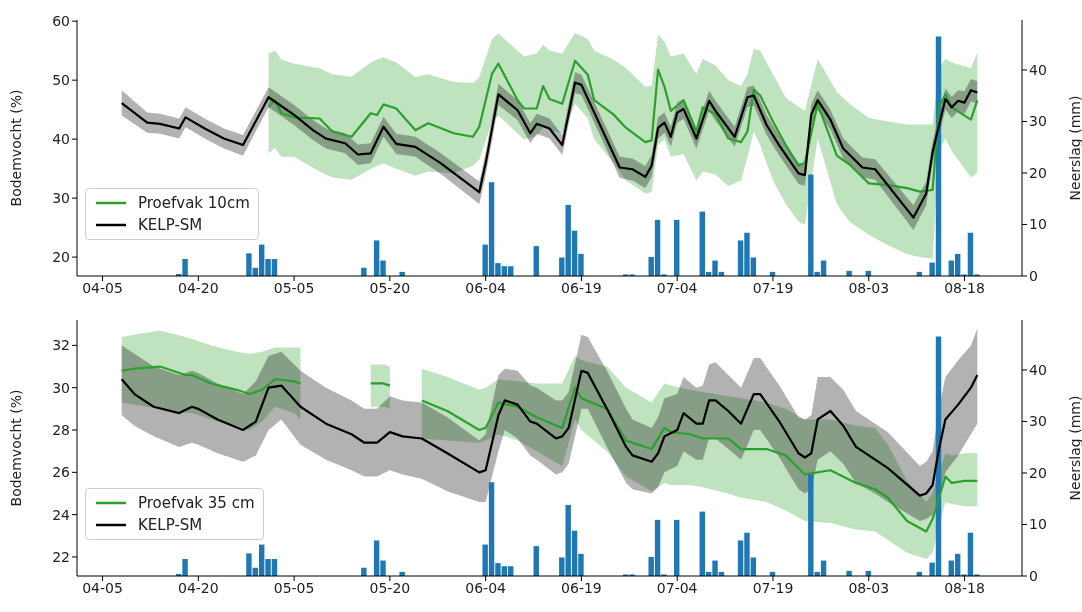 The image size is (1082, 612). What do you see at coordinates (61, 21) in the screenshot?
I see `y-tick-label: 60` at bounding box center [61, 21].